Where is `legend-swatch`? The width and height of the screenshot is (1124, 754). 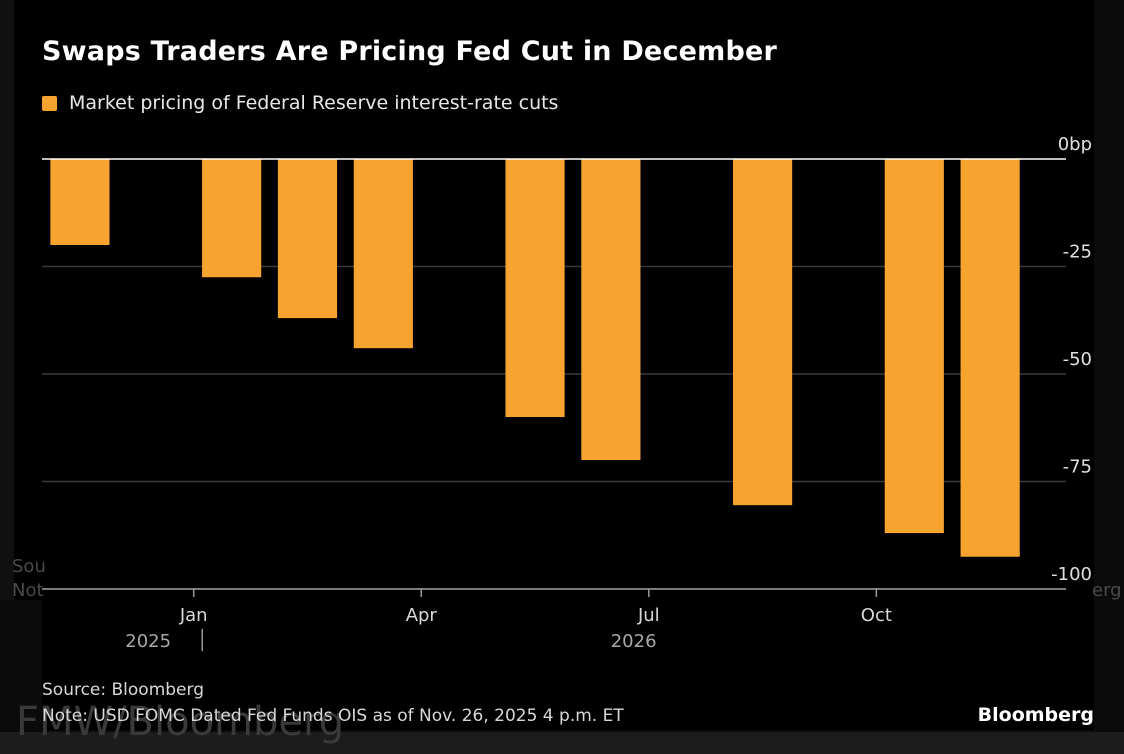
legend-swatch is located at coordinates (49, 103).